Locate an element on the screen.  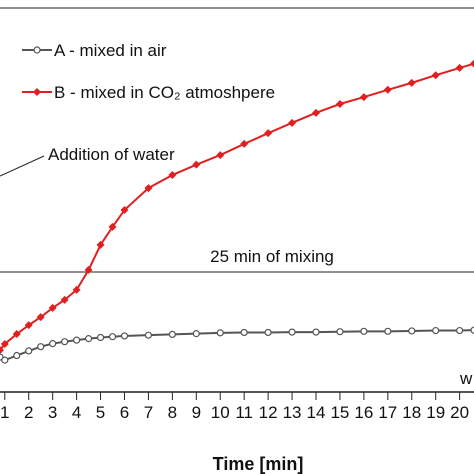
series-line is located at coordinates (237, 345).